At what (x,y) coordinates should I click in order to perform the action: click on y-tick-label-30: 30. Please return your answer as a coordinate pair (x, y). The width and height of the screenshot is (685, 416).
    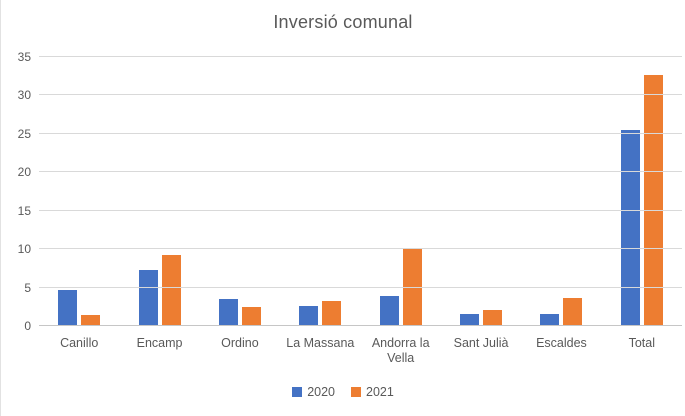
    Looking at the image, I should click on (24, 95).